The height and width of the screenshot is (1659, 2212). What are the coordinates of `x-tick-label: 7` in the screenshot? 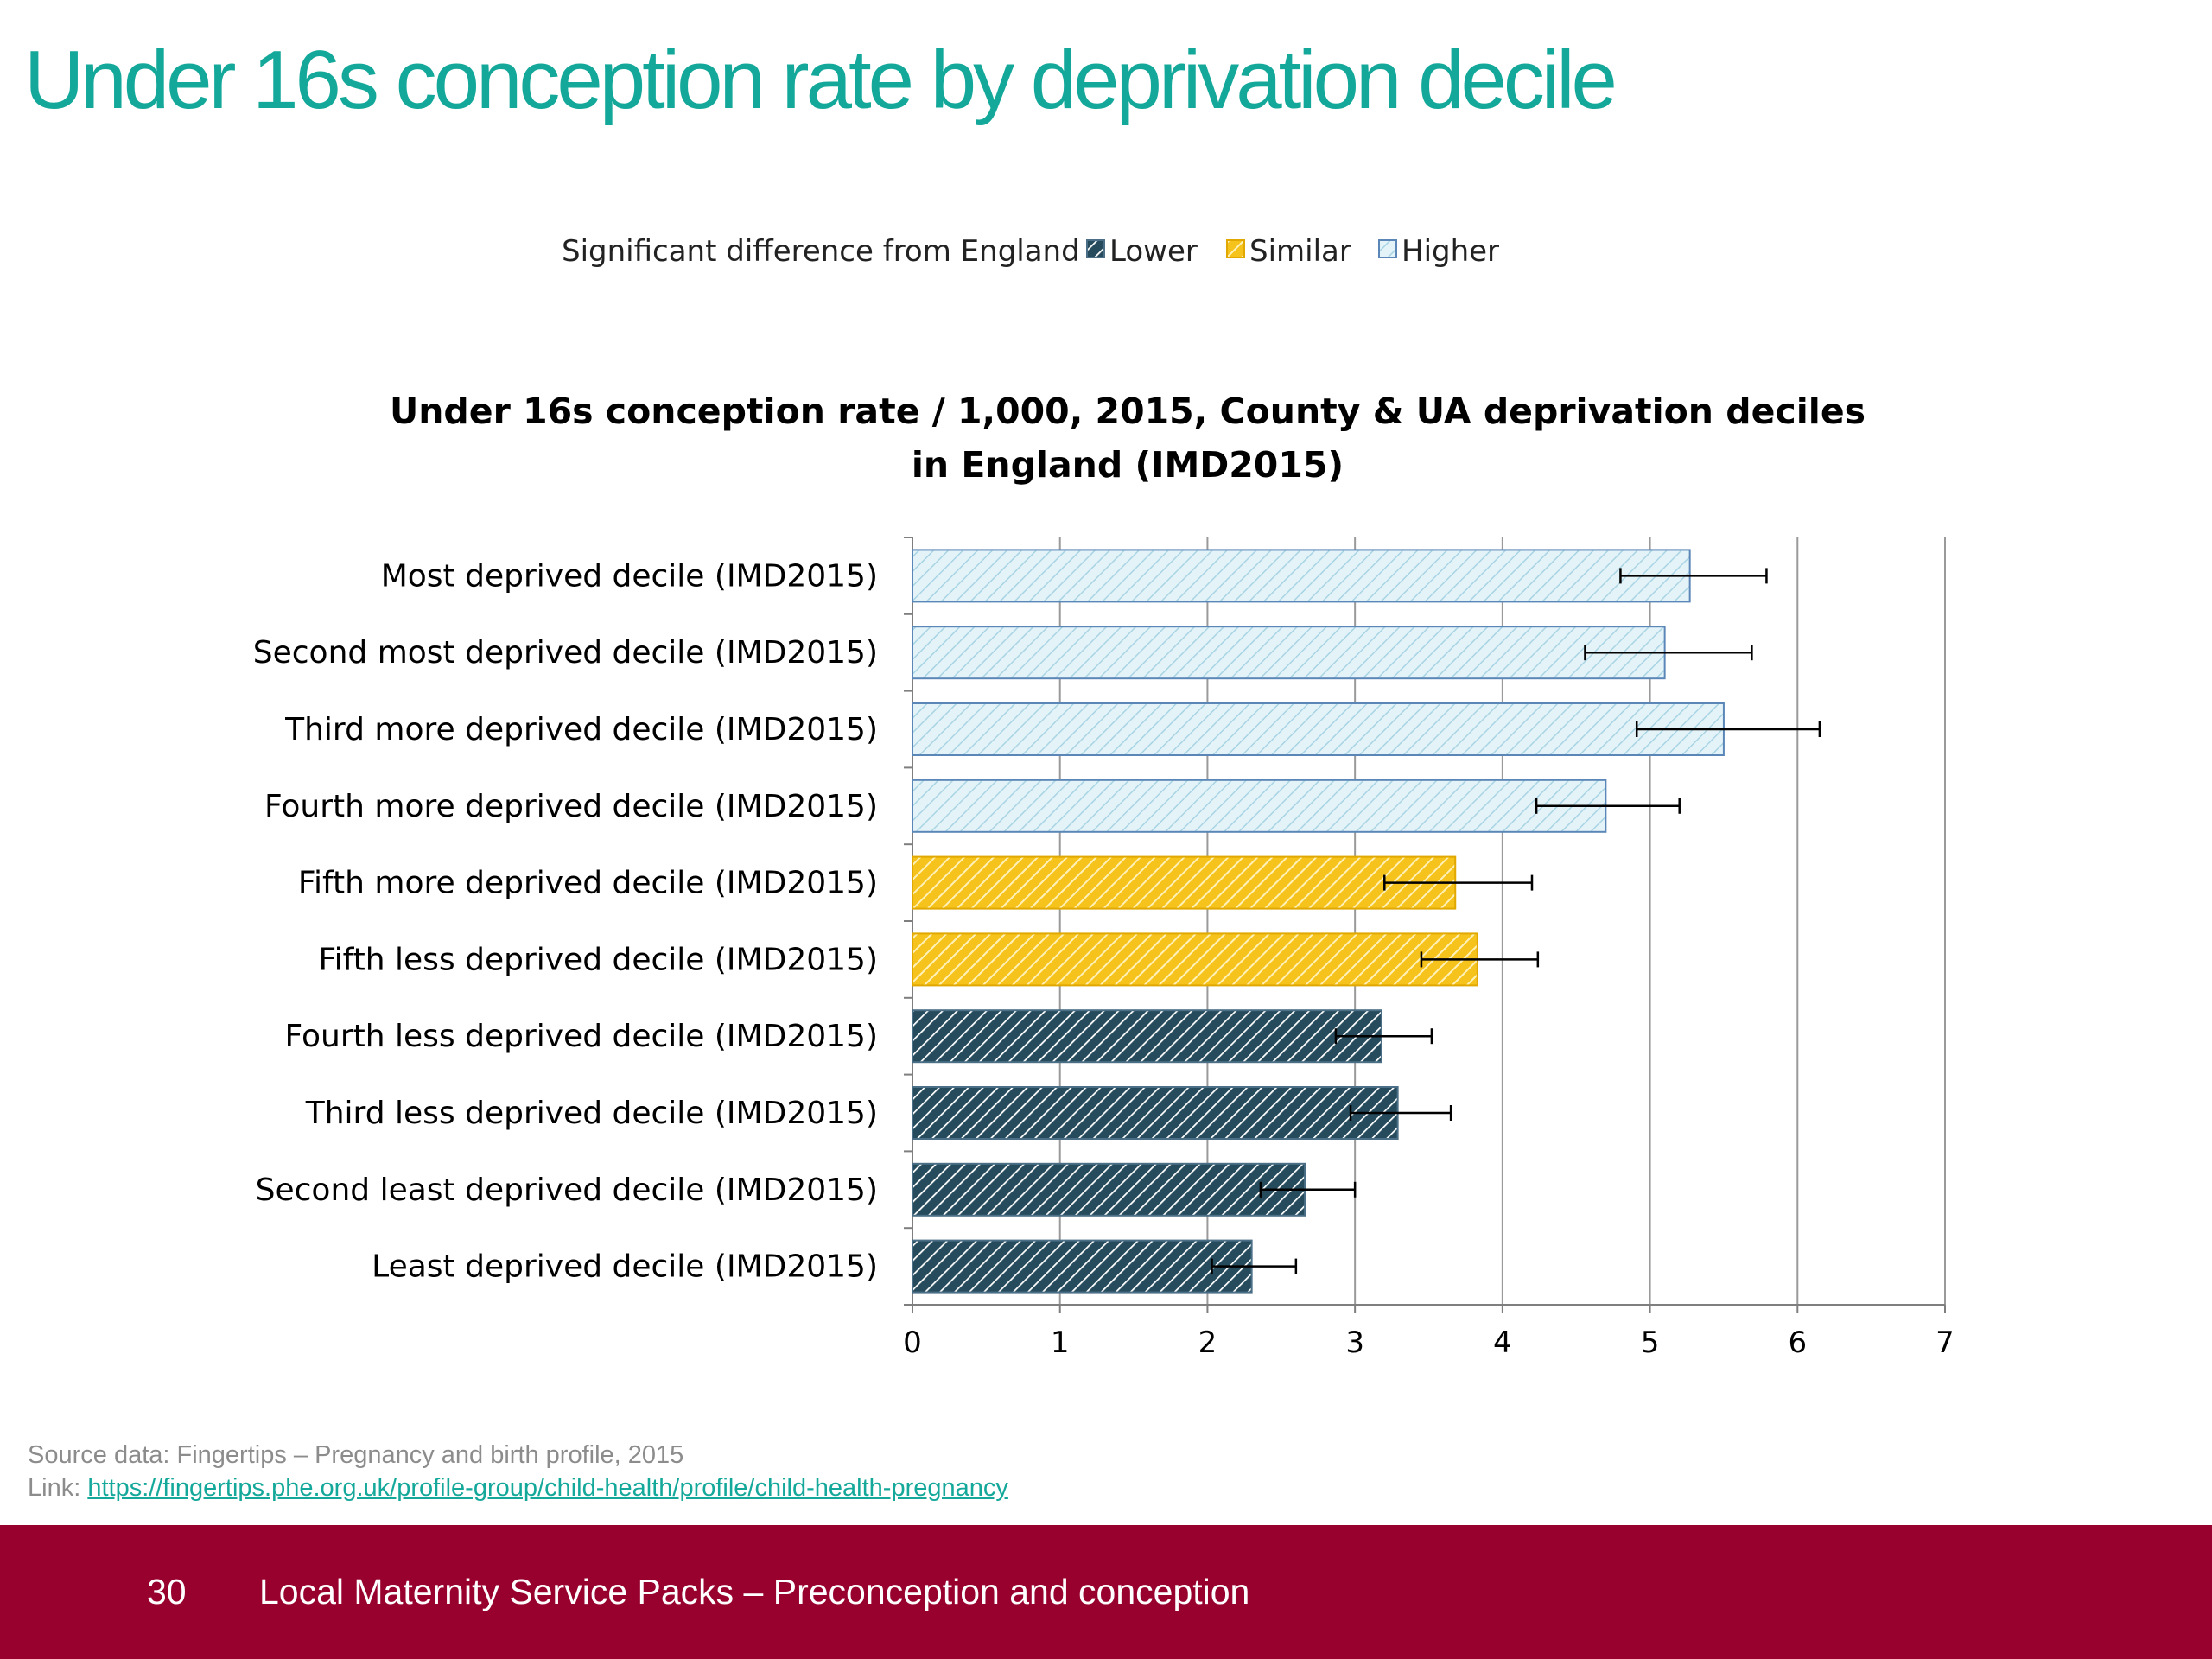 It's located at (1945, 1342).